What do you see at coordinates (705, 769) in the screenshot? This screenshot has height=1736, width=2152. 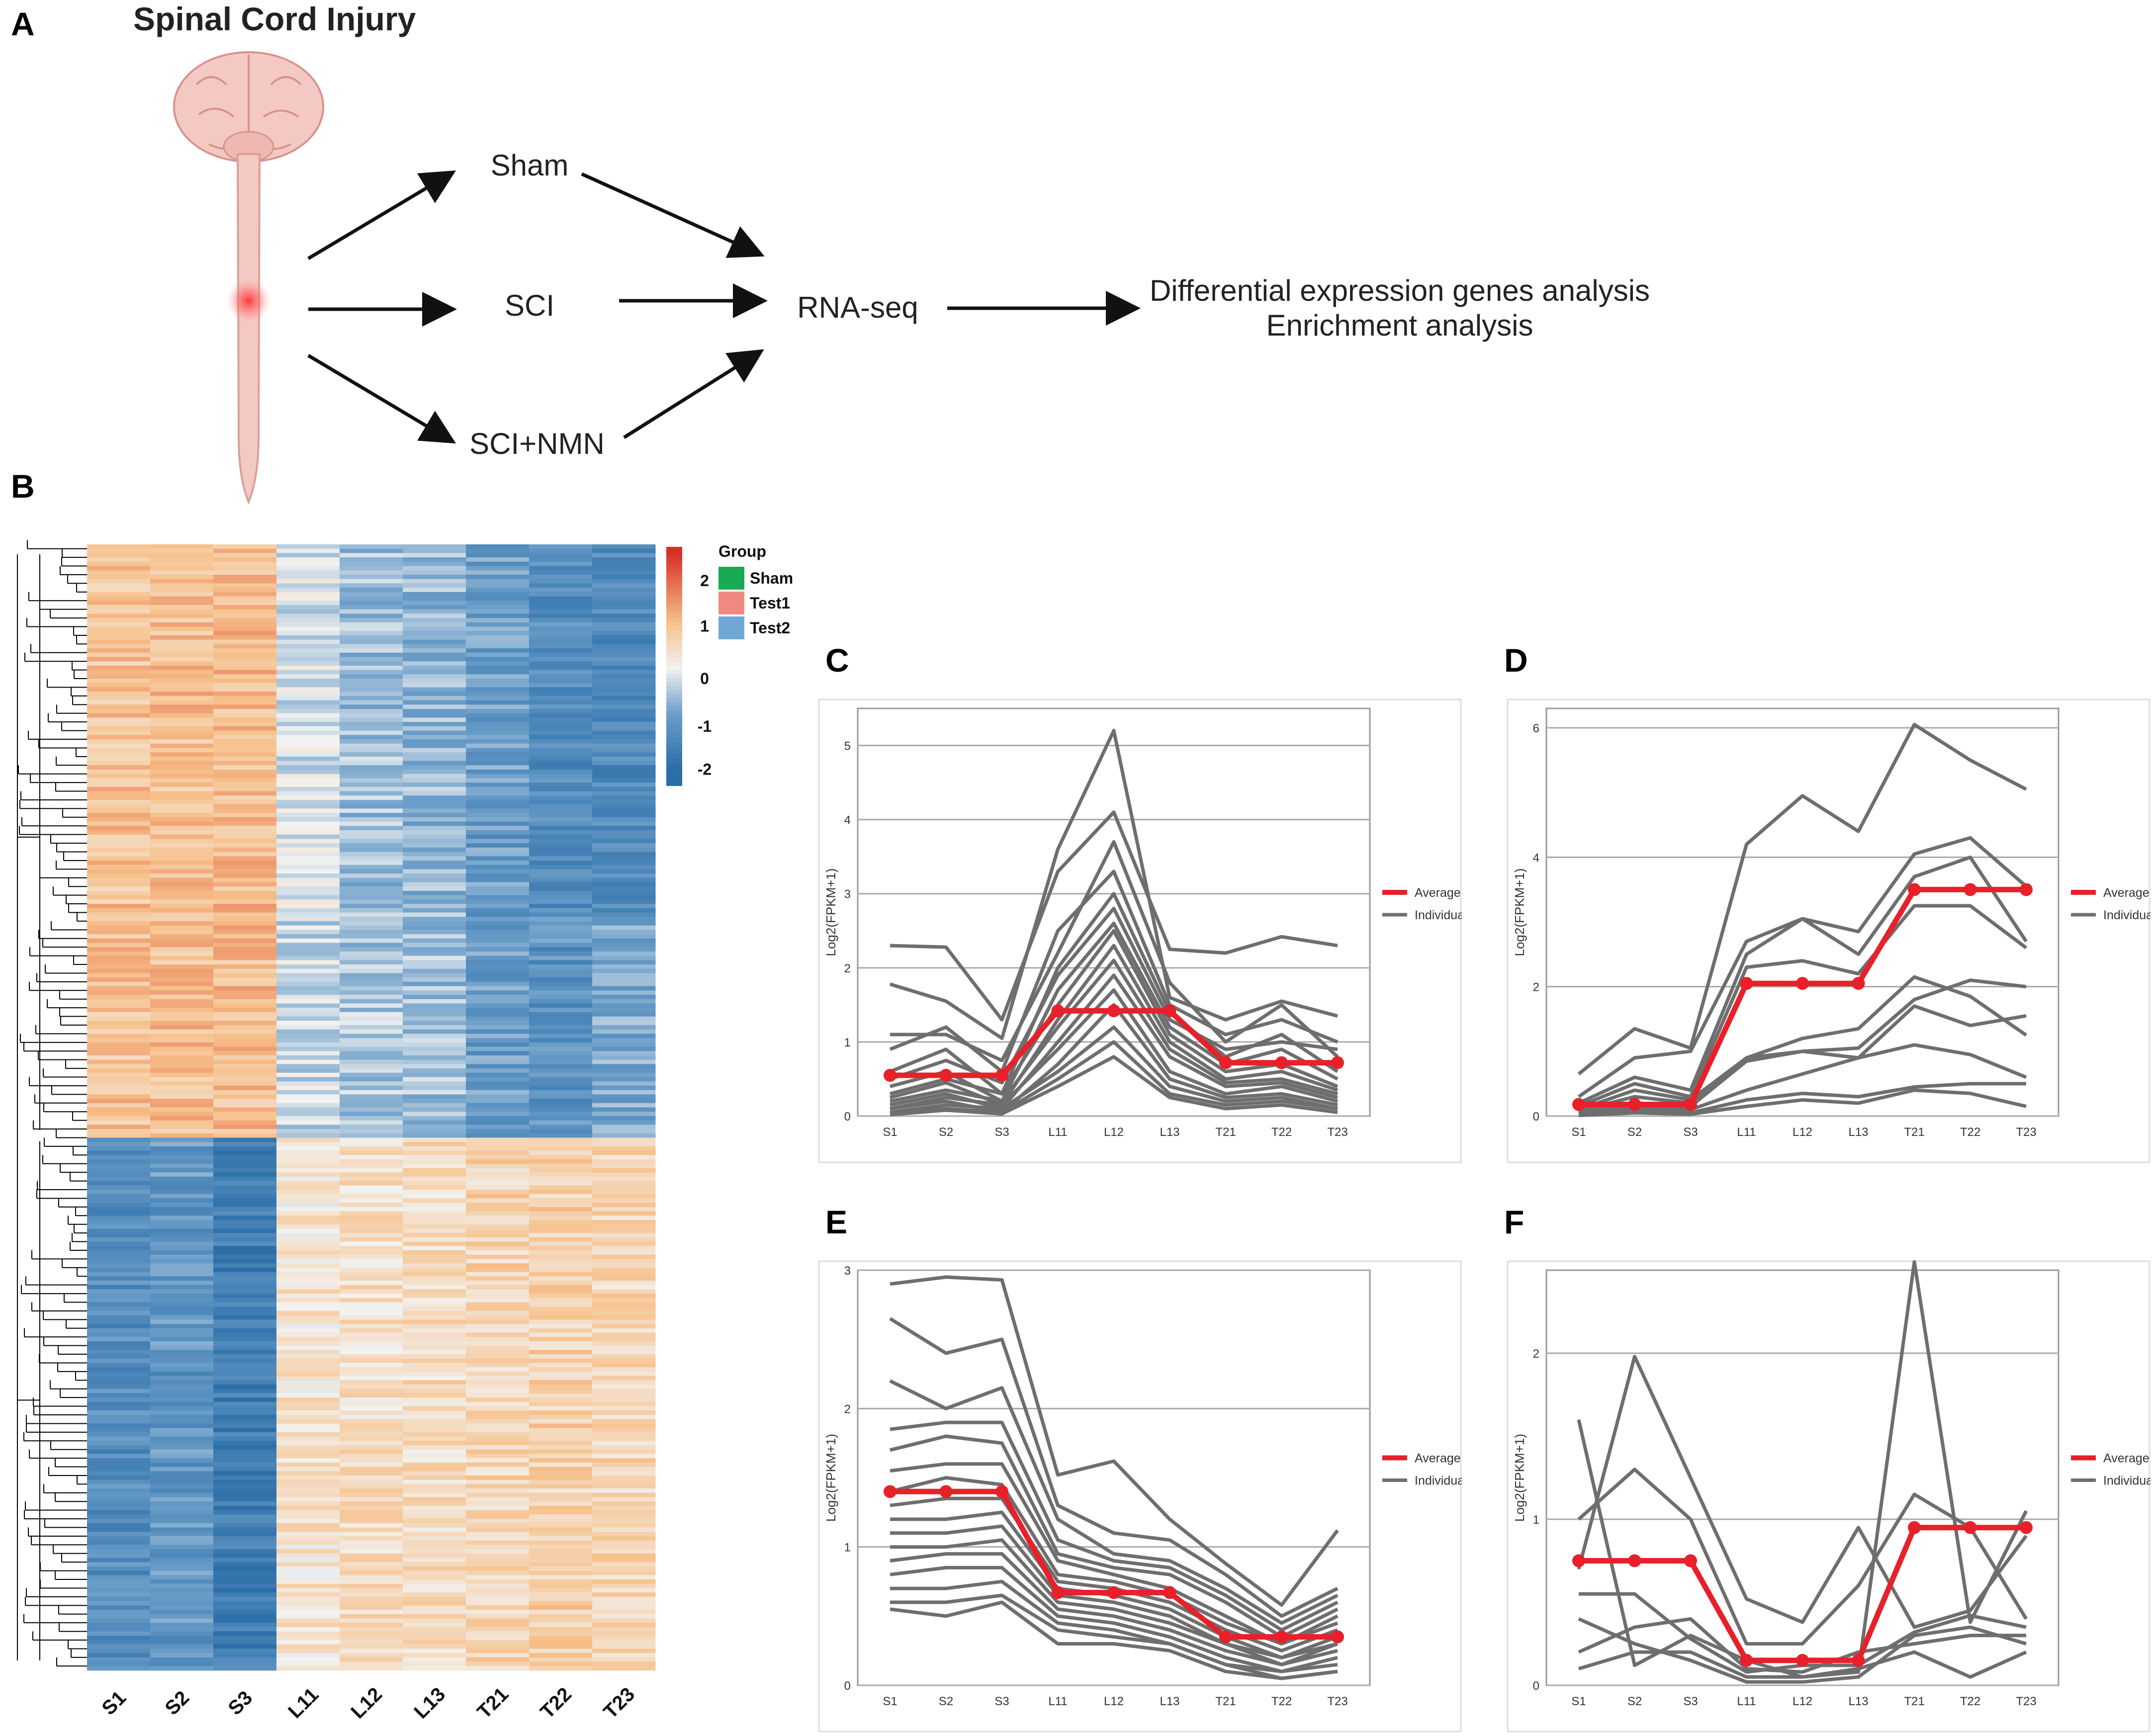 I see `color-scale-tick: -2` at bounding box center [705, 769].